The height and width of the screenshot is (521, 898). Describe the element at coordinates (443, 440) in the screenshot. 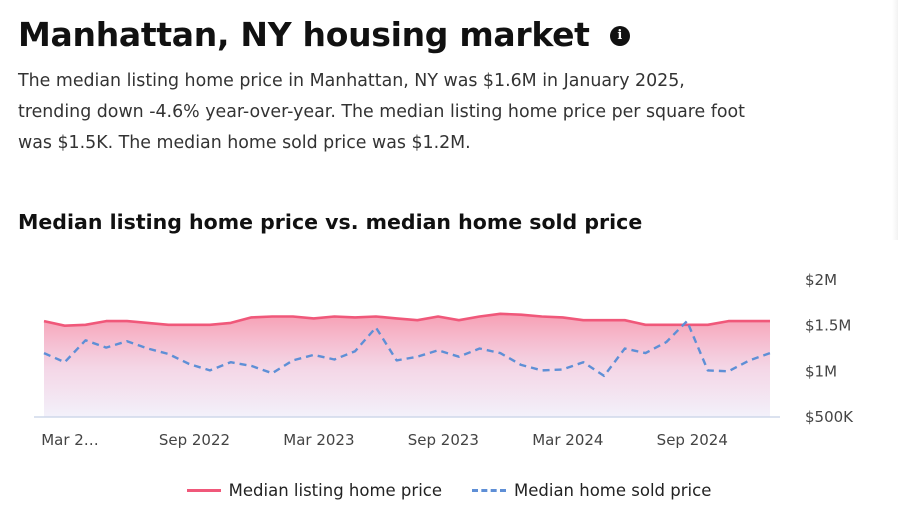

I see `x-tick-label: Sep 2023` at that location.